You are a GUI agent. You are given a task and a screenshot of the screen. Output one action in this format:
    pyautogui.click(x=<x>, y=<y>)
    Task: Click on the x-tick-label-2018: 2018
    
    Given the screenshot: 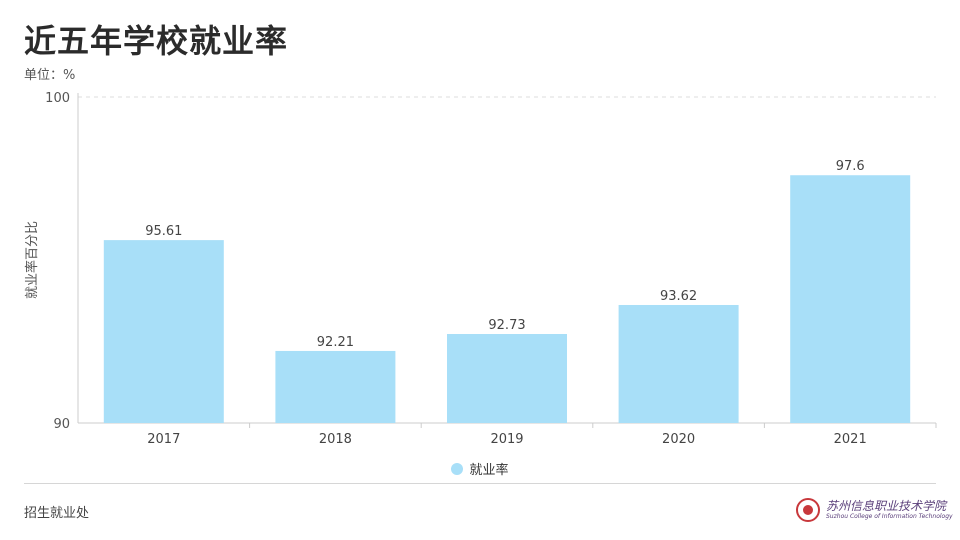 What is the action you would take?
    pyautogui.click(x=335, y=439)
    